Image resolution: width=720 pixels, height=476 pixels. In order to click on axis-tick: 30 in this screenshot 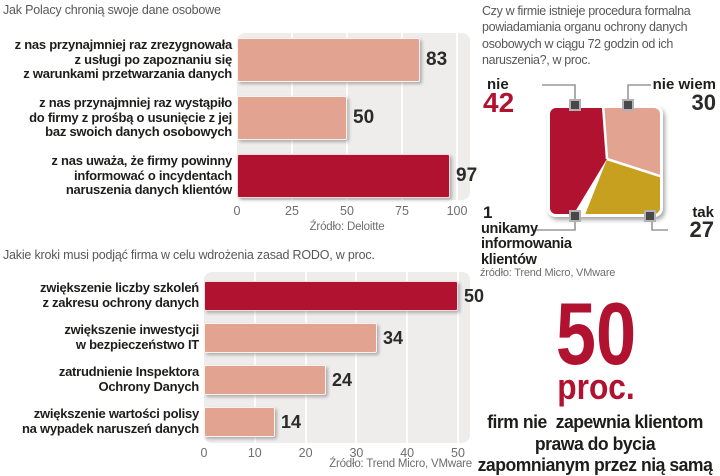, I will do `click(356, 453)`.